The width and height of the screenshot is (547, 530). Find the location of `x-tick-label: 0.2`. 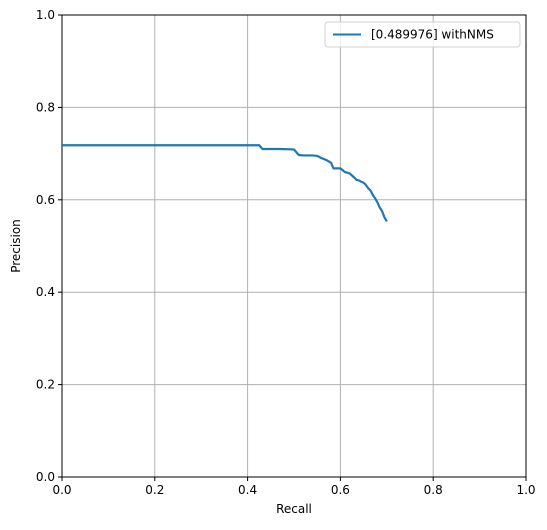

x-tick-label: 0.2 is located at coordinates (154, 490).